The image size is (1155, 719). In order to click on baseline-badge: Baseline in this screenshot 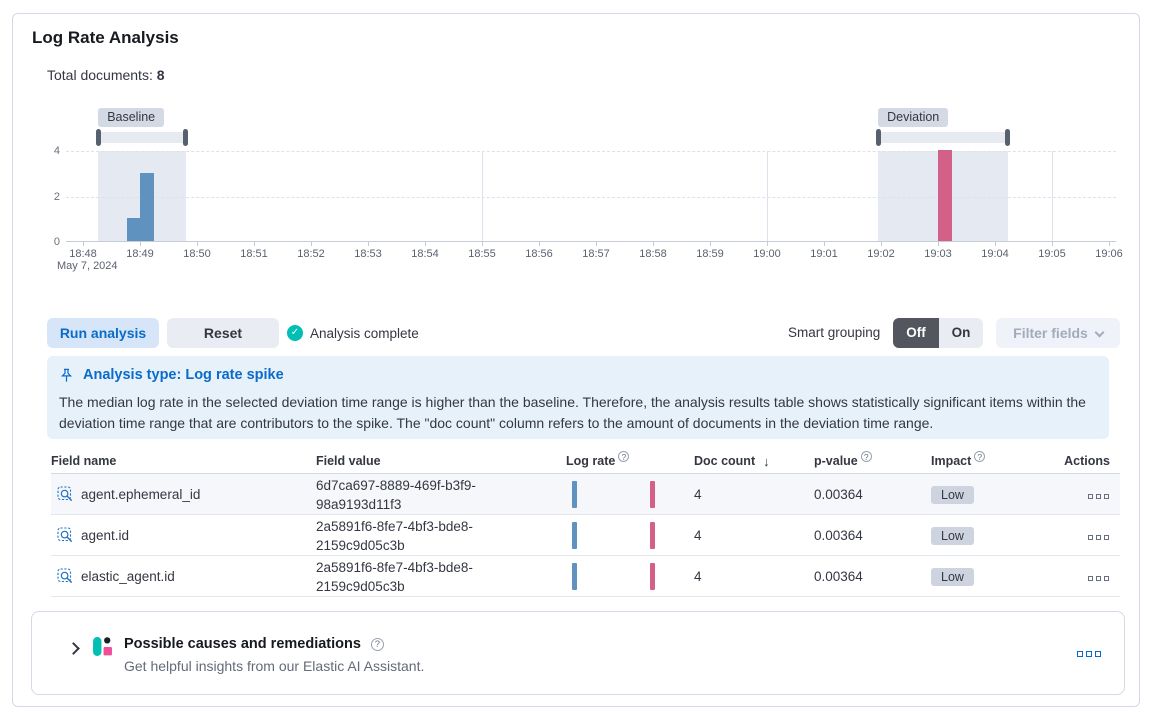, I will do `click(131, 117)`.